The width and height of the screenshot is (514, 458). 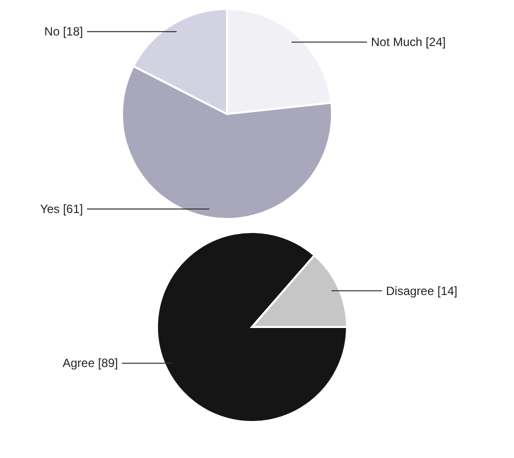 What do you see at coordinates (90, 363) in the screenshot?
I see `slice-label: Agree [89]` at bounding box center [90, 363].